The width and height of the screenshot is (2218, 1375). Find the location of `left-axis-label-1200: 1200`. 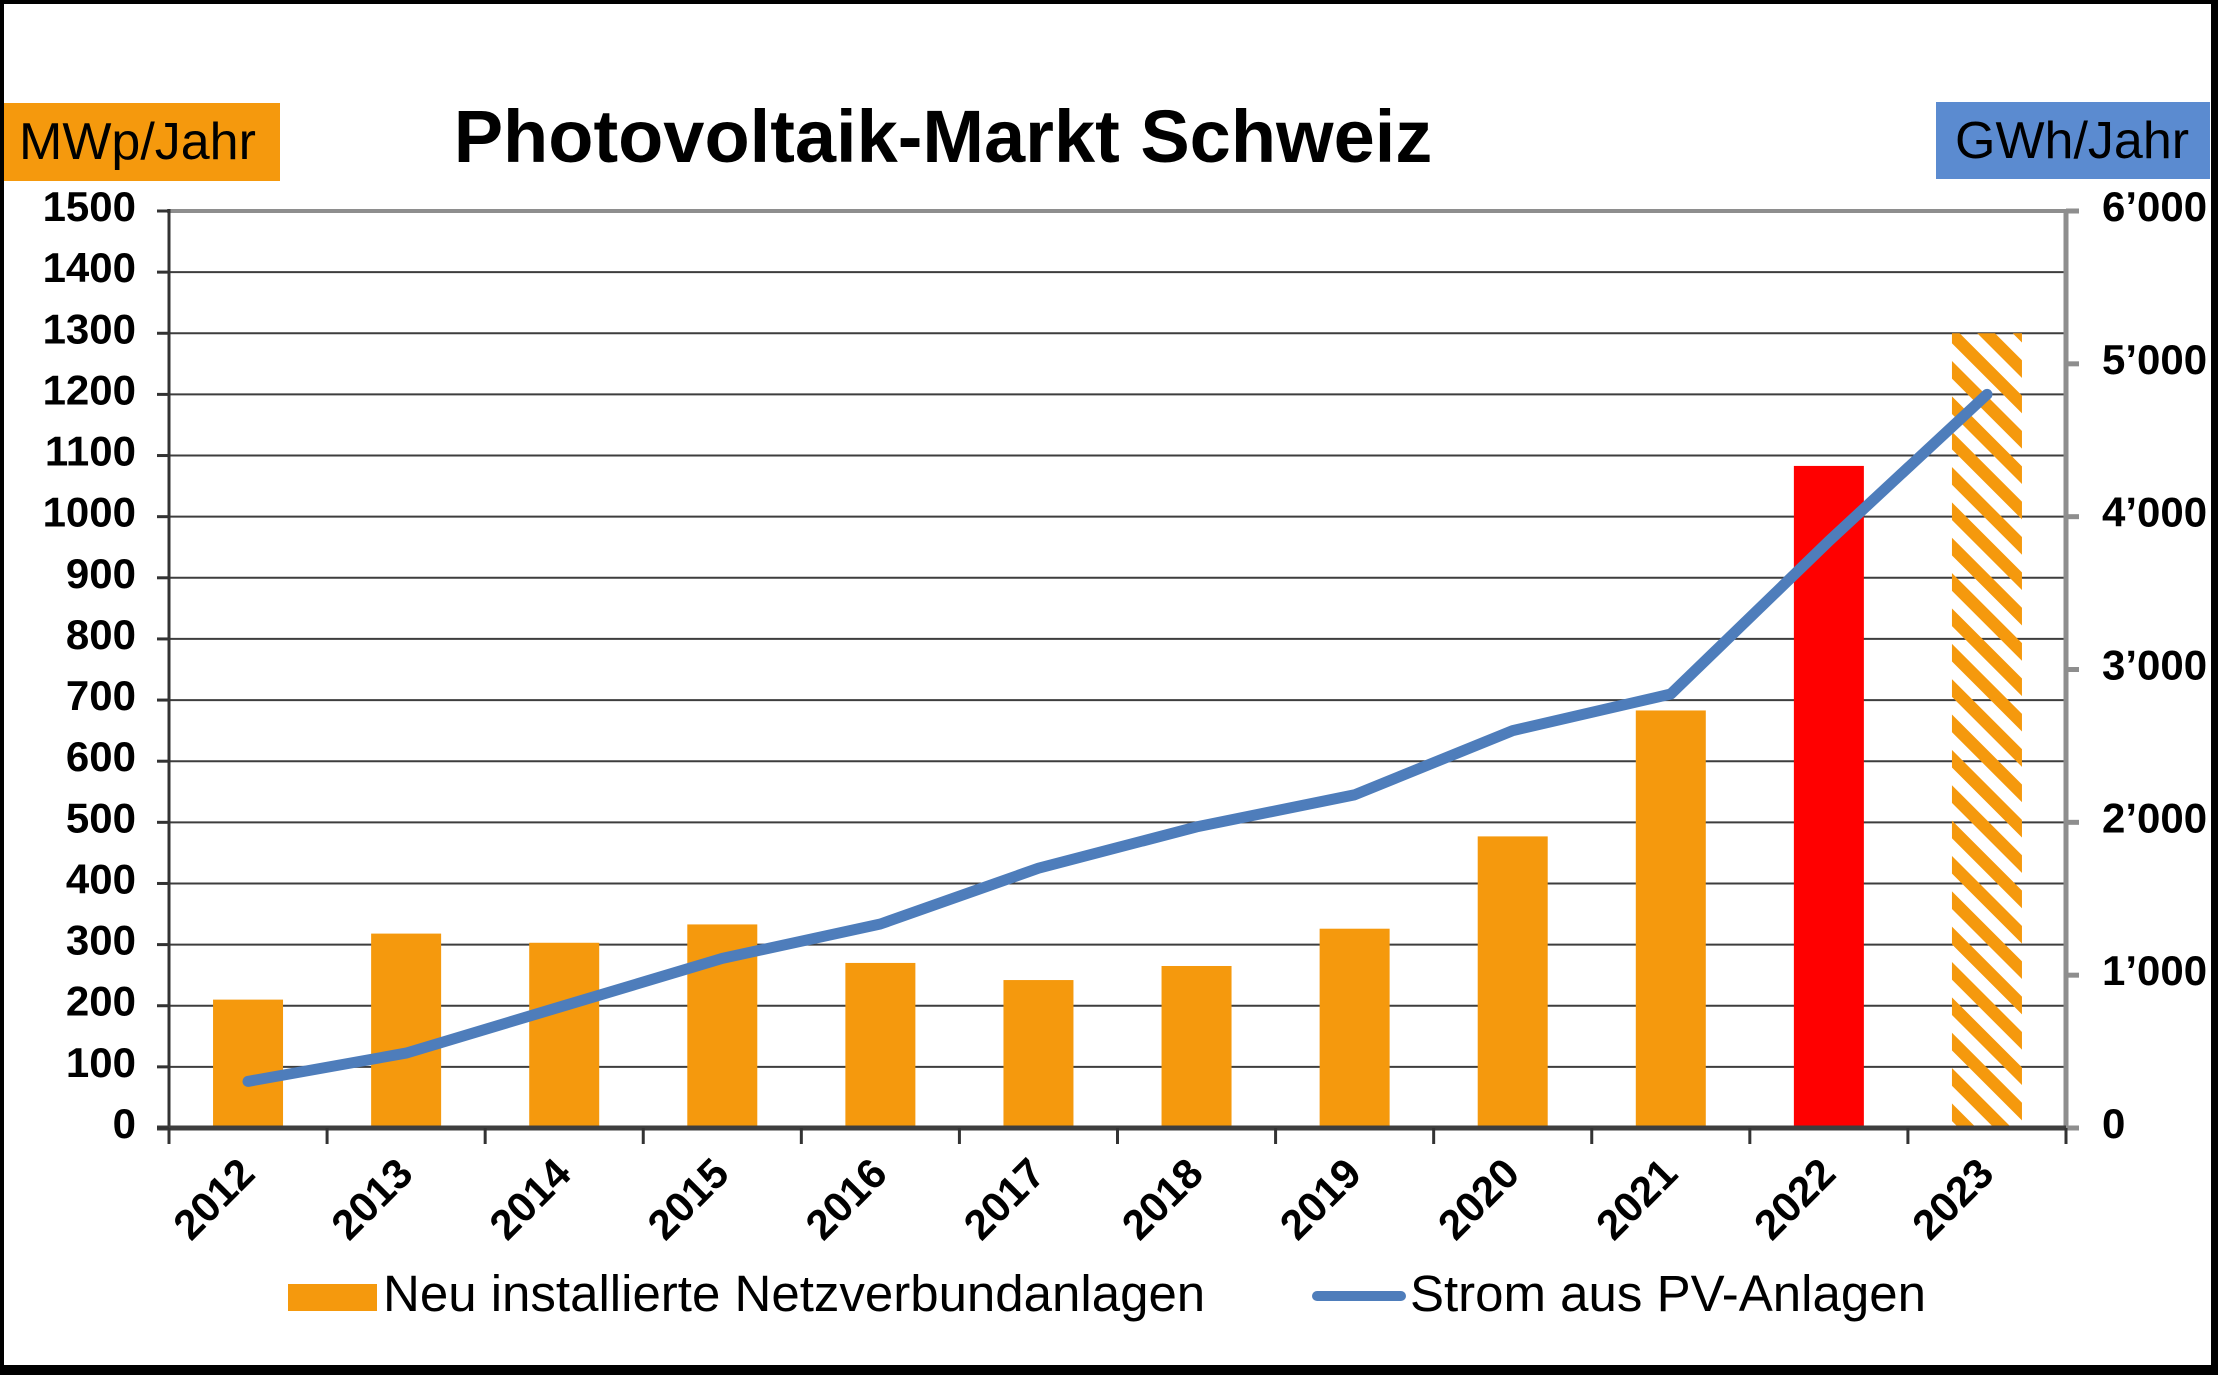

left-axis-label-1200: 1200 is located at coordinates (89, 389).